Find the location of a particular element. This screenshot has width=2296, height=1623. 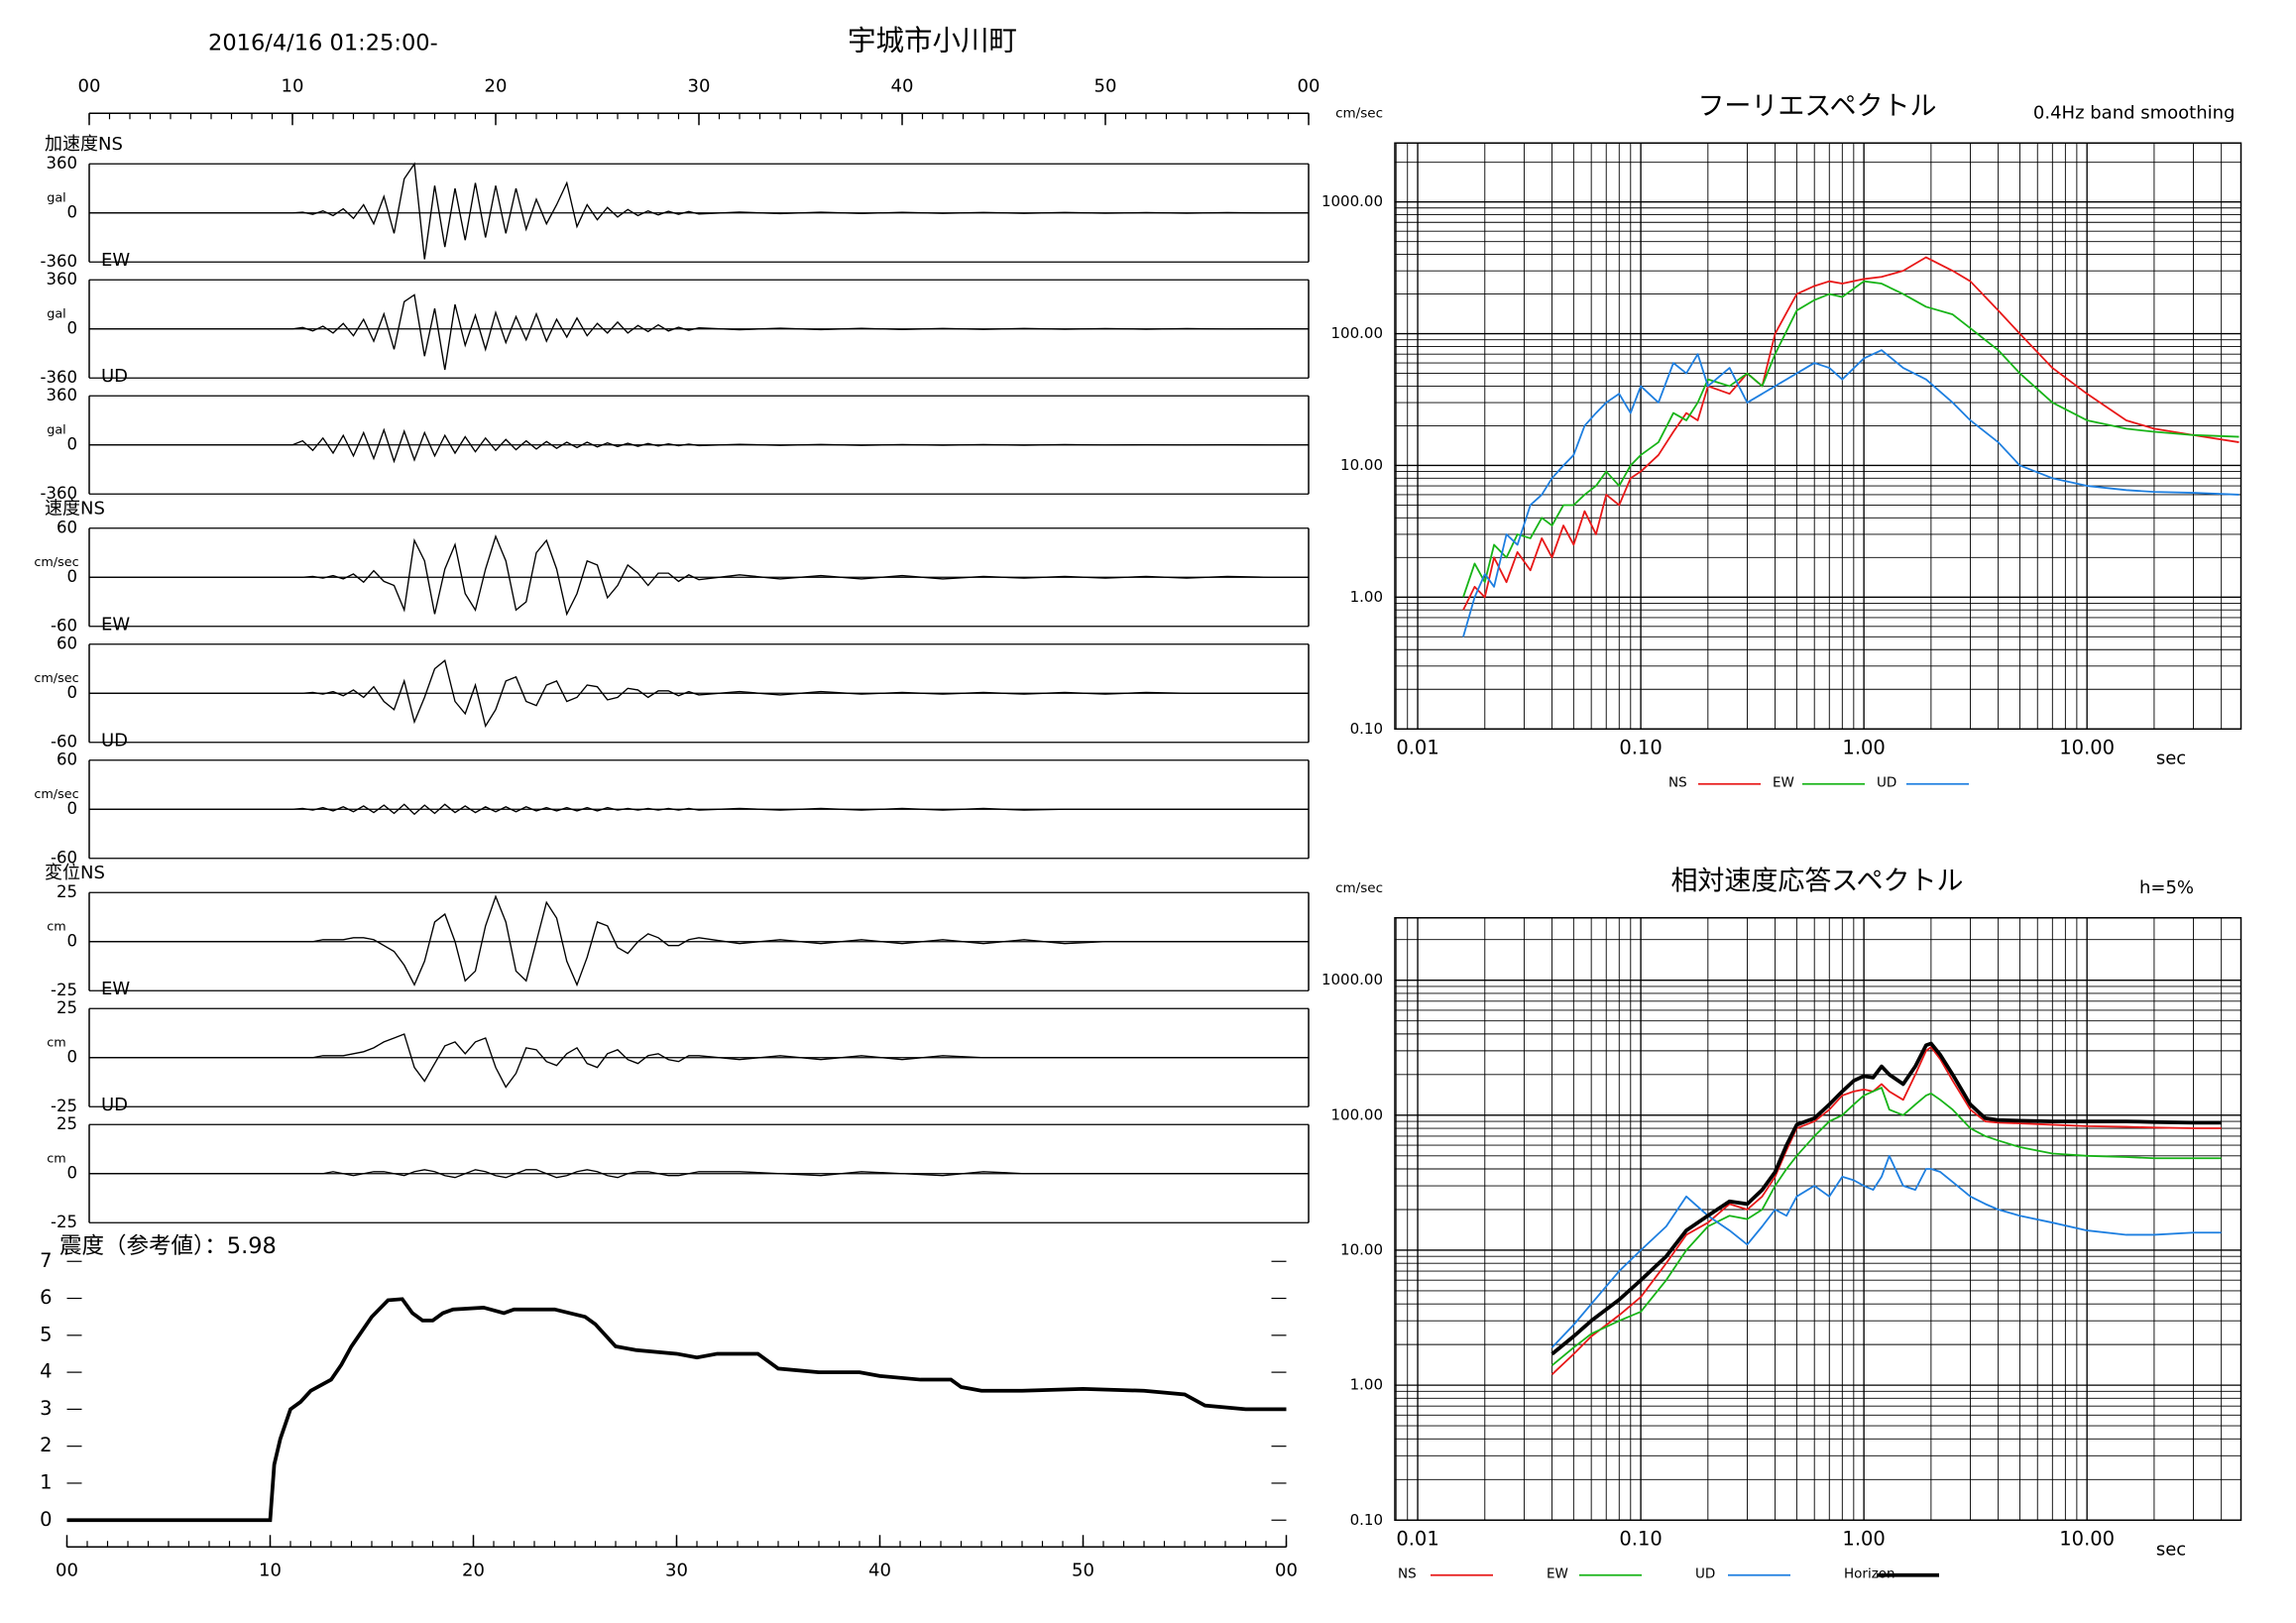

chart-subtitle: h=5% is located at coordinates (2166, 887).